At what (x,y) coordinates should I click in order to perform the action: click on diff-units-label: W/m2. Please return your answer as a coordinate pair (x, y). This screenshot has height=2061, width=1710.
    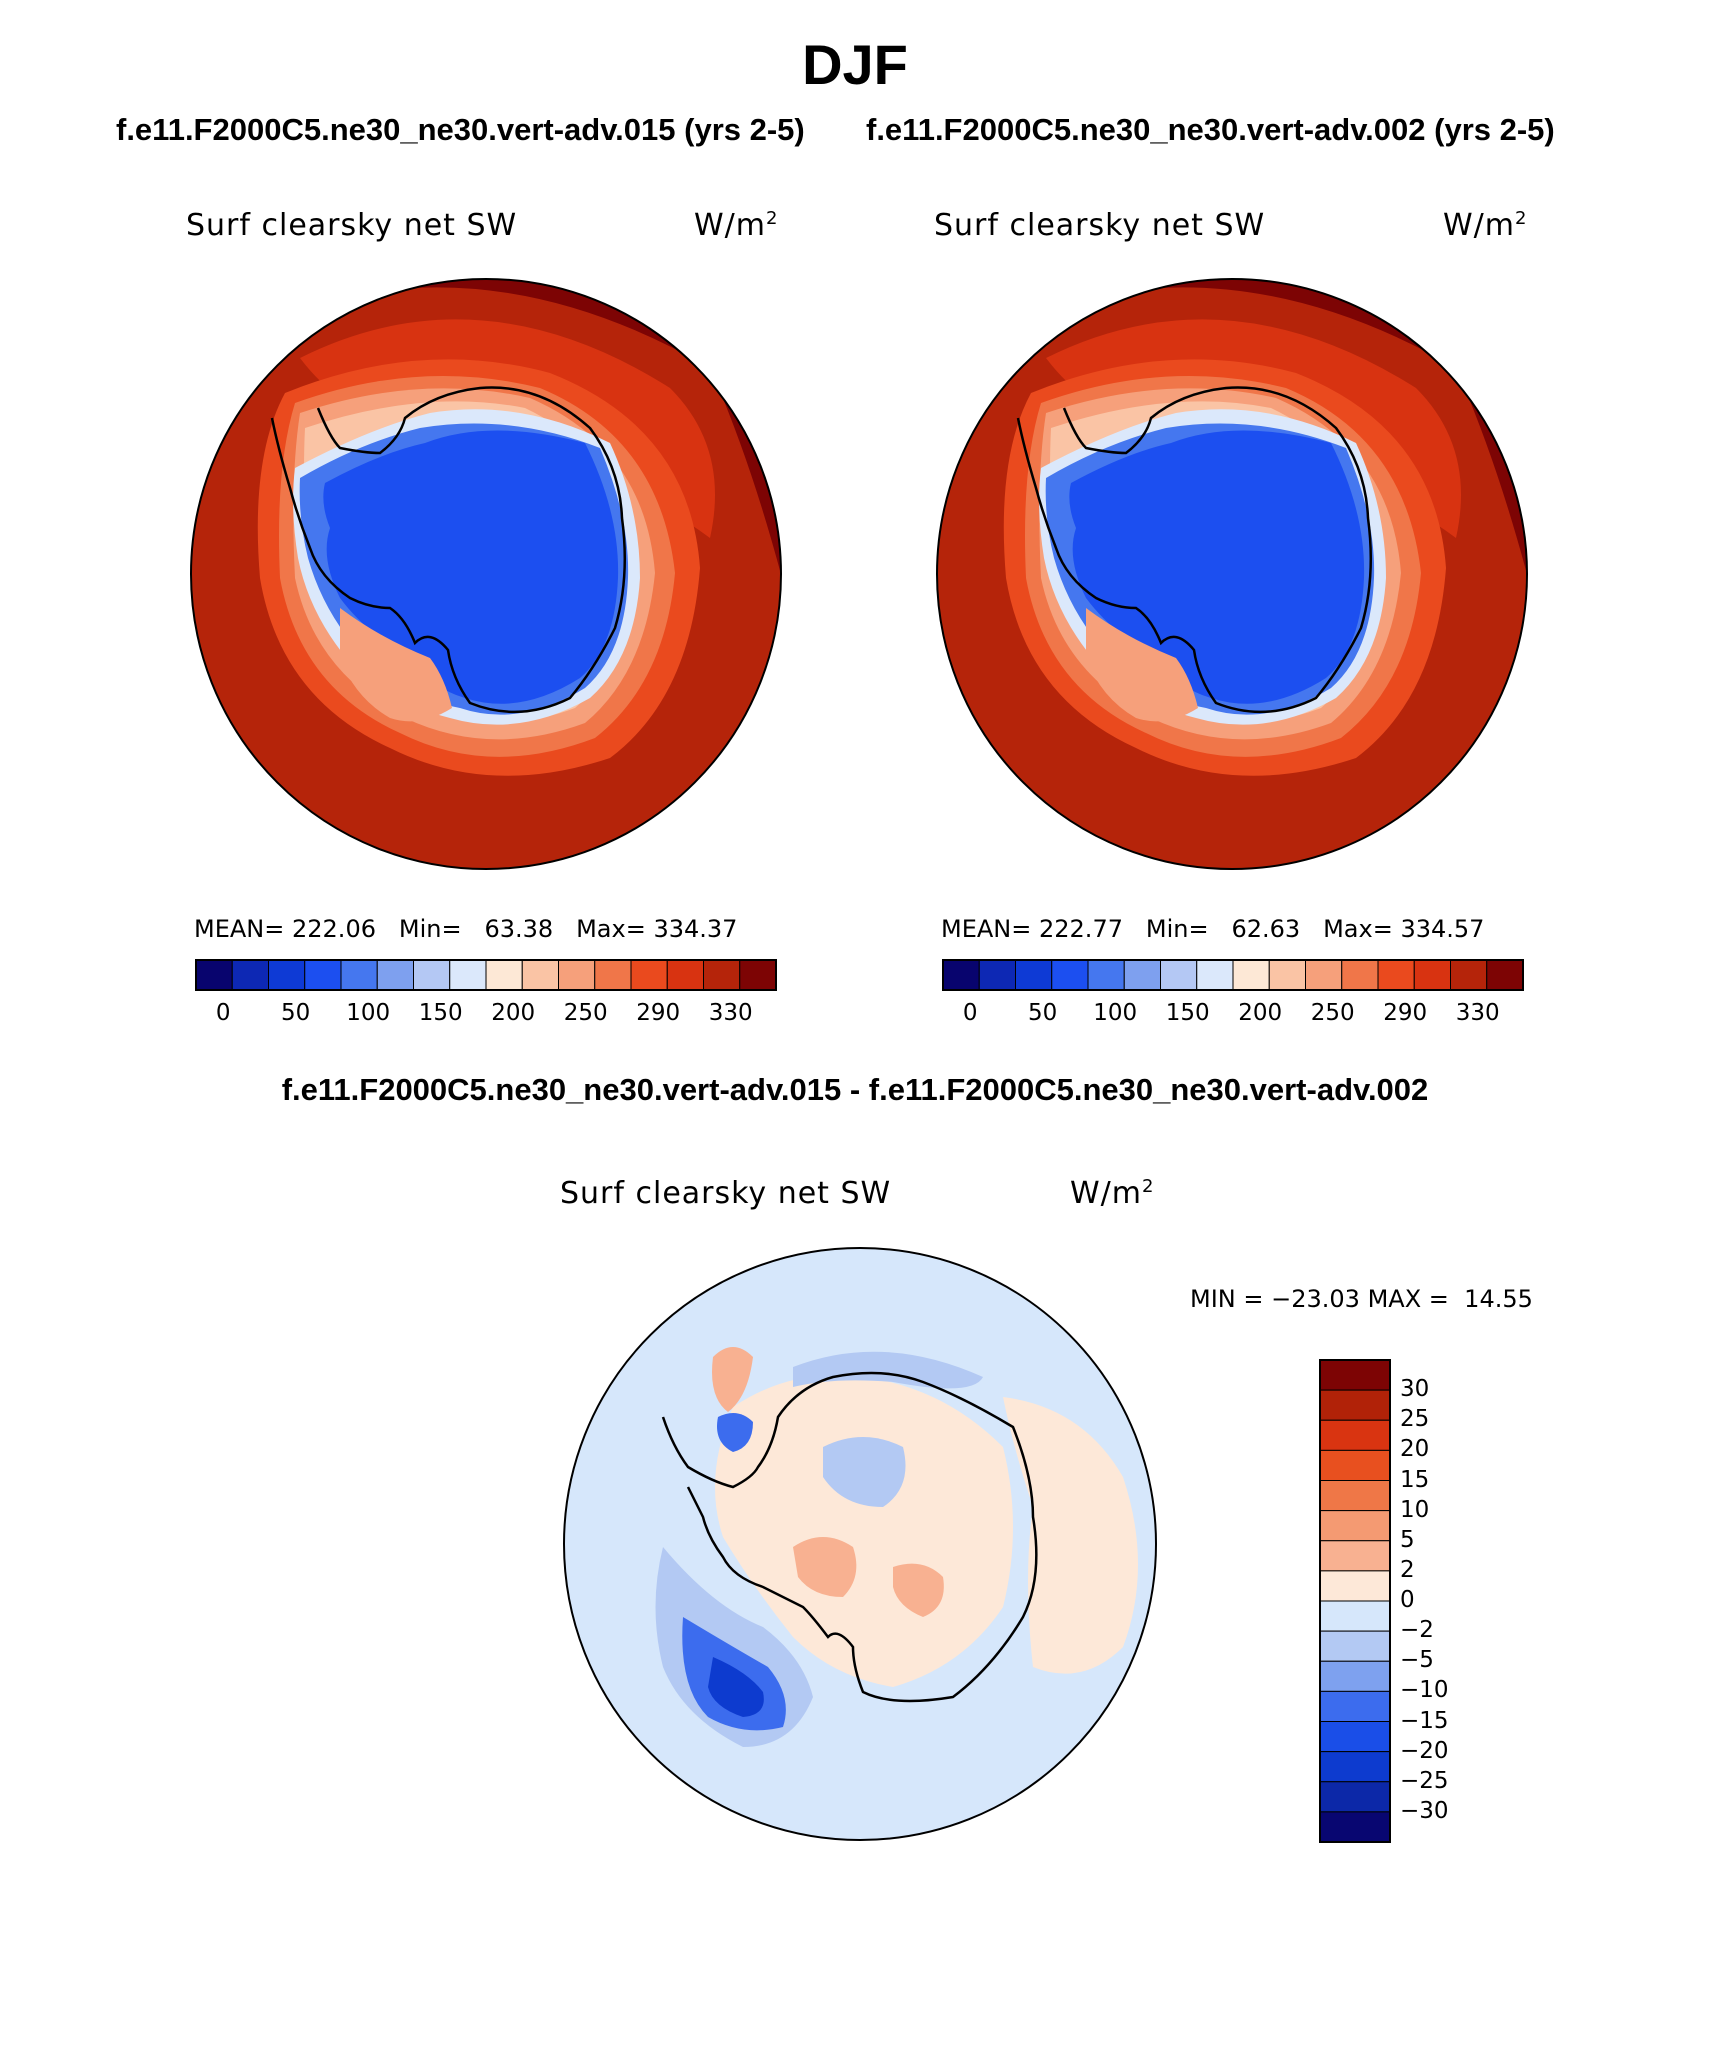
    Looking at the image, I should click on (1112, 1193).